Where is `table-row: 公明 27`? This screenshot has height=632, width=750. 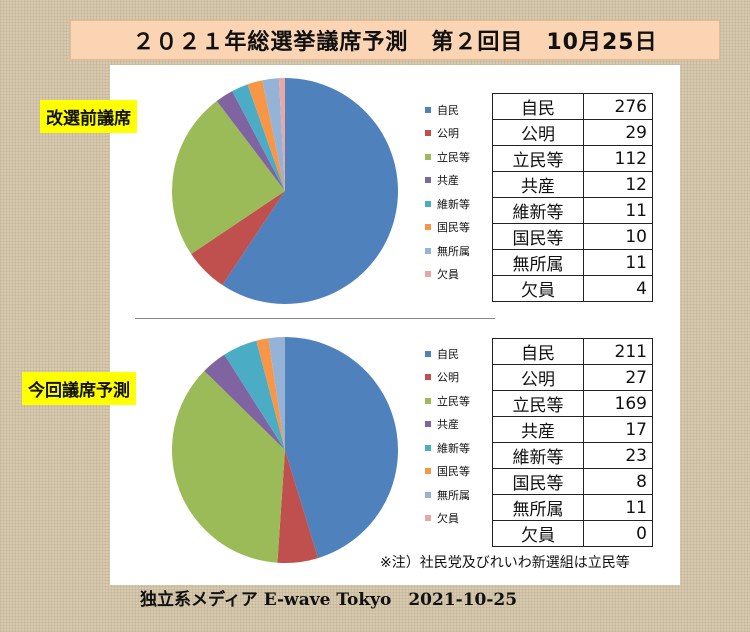
table-row: 公明 27 is located at coordinates (572, 377).